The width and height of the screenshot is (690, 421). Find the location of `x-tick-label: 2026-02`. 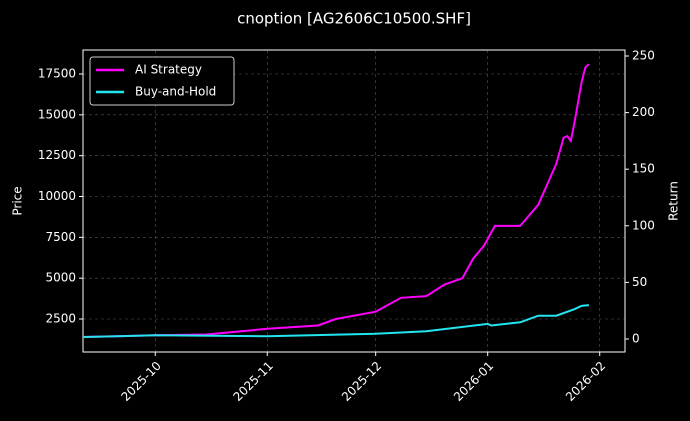

x-tick-label: 2026-02 is located at coordinates (585, 381).